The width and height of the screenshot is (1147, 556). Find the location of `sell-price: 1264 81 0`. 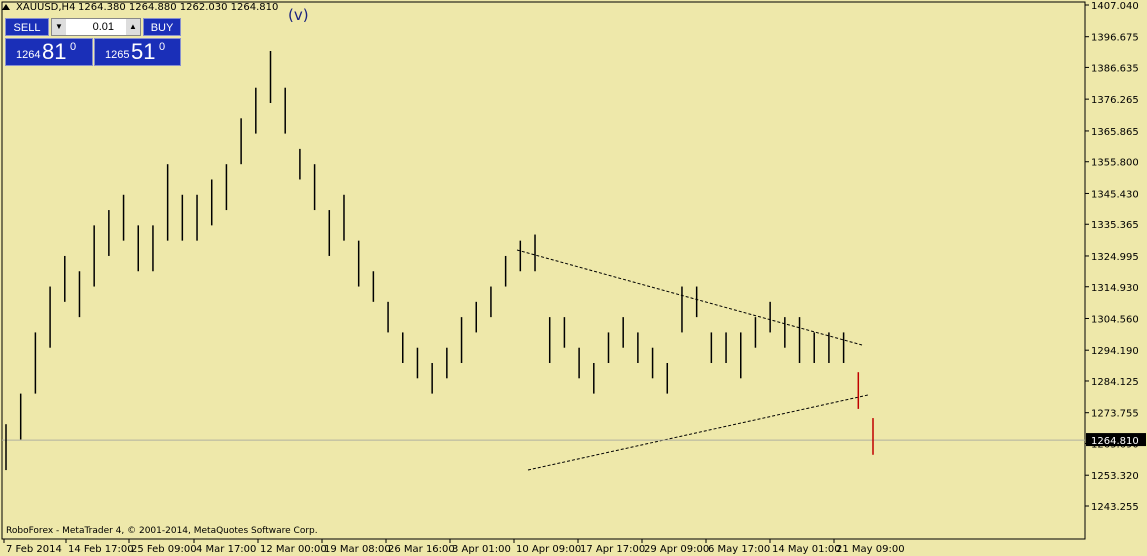

sell-price: 1264 81 0 is located at coordinates (49, 52).